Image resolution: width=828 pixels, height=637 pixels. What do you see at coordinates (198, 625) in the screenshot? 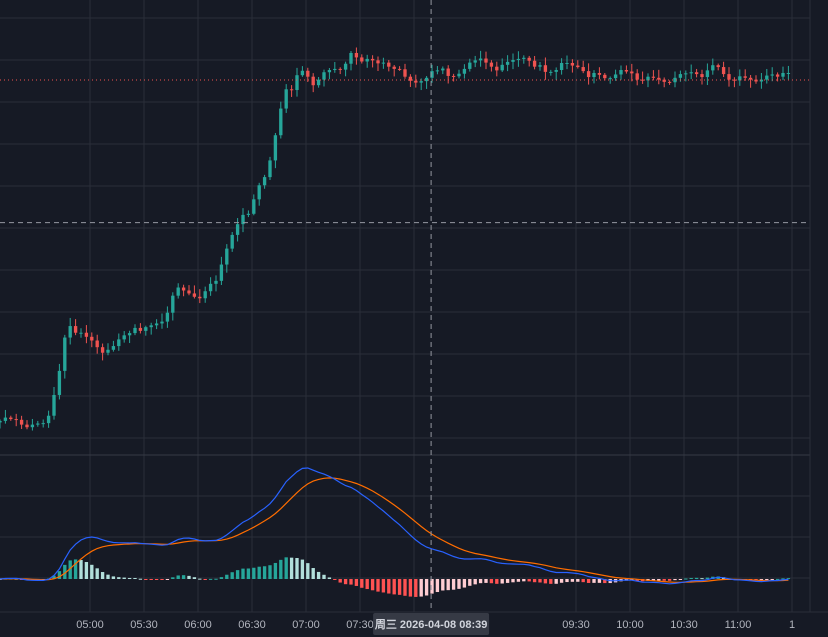
I see `time-axis-tick-label: 06:00` at bounding box center [198, 625].